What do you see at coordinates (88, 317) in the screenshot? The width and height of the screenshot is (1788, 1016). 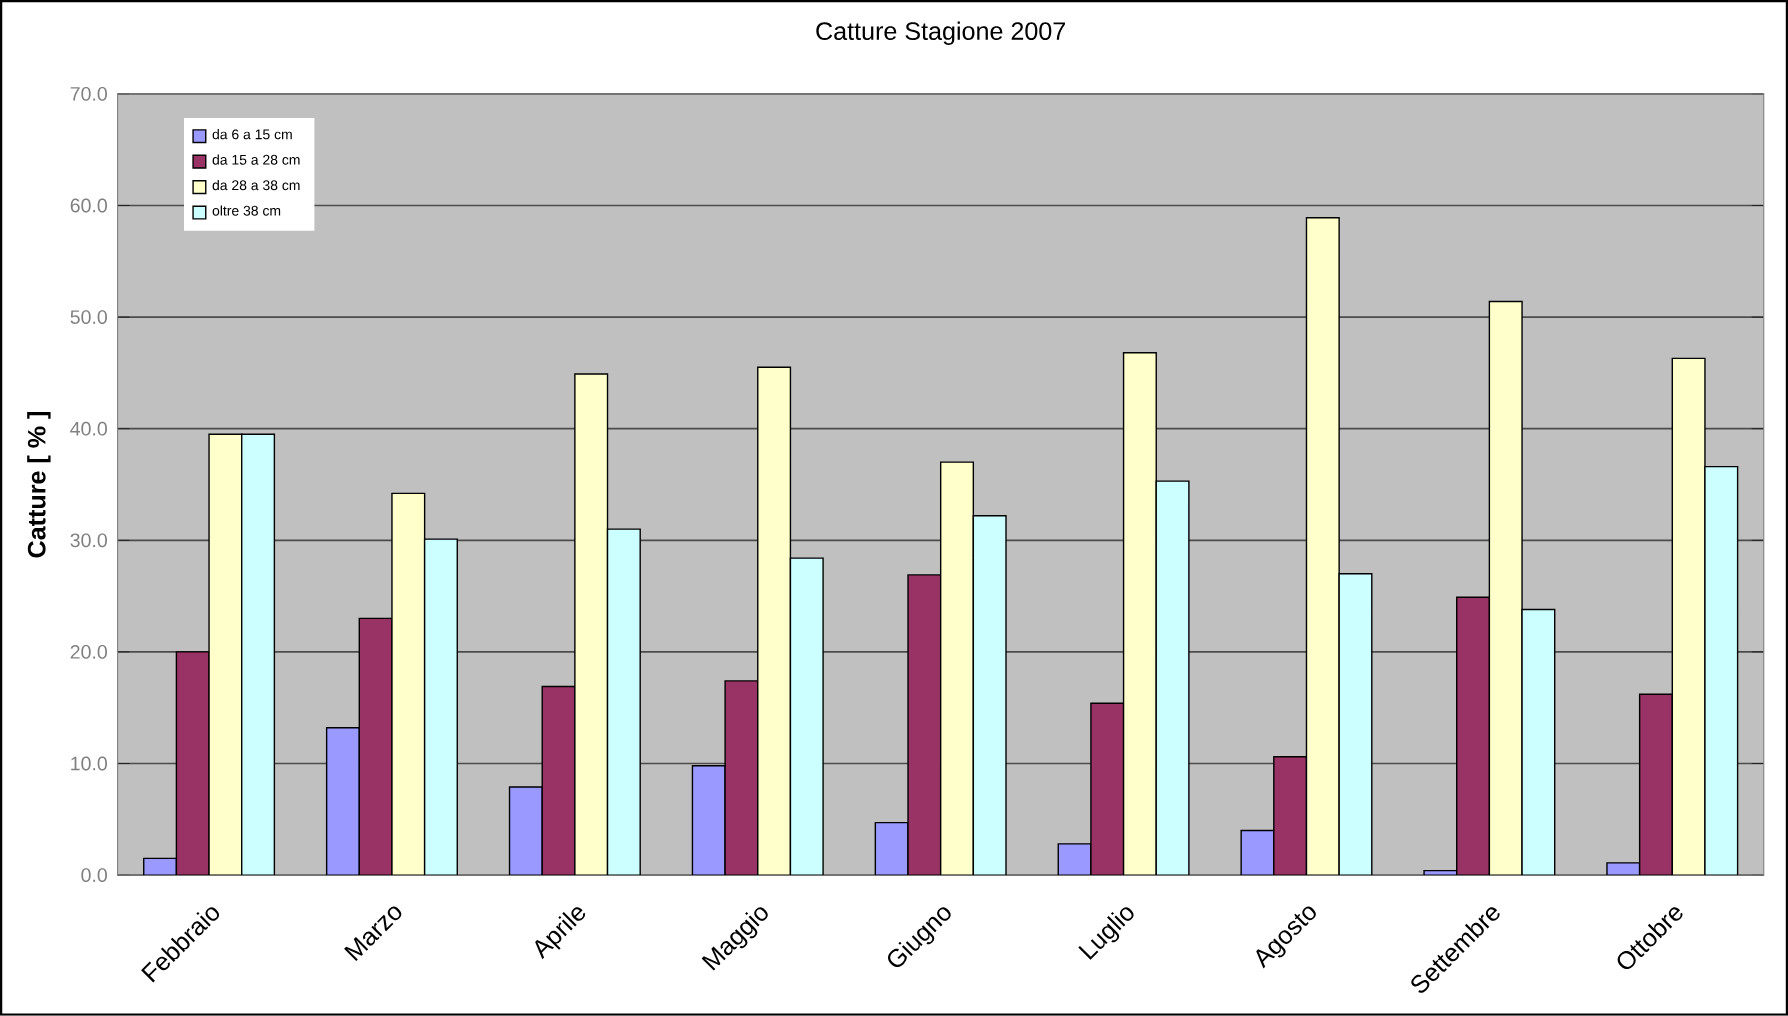 I see `y-tick-label: 50.0` at bounding box center [88, 317].